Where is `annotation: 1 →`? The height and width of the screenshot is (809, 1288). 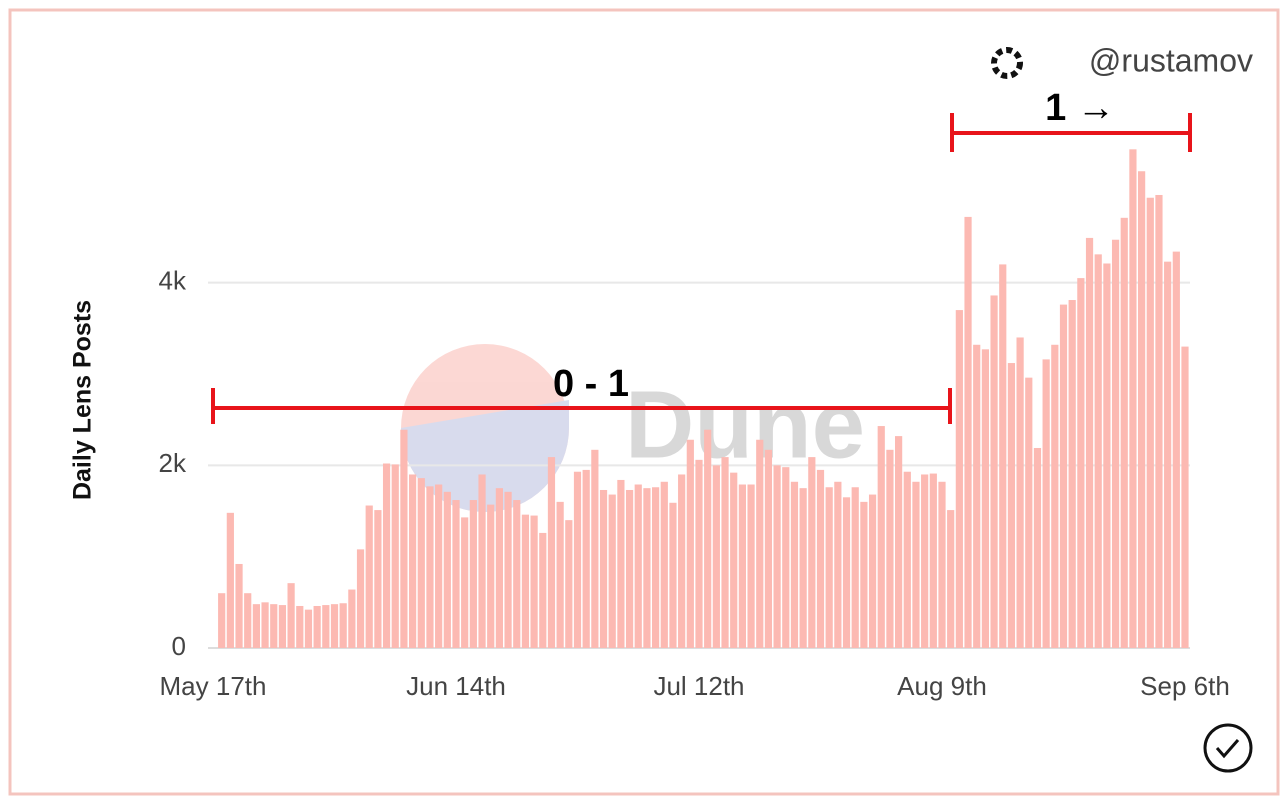 annotation: 1 → is located at coordinates (1080, 108).